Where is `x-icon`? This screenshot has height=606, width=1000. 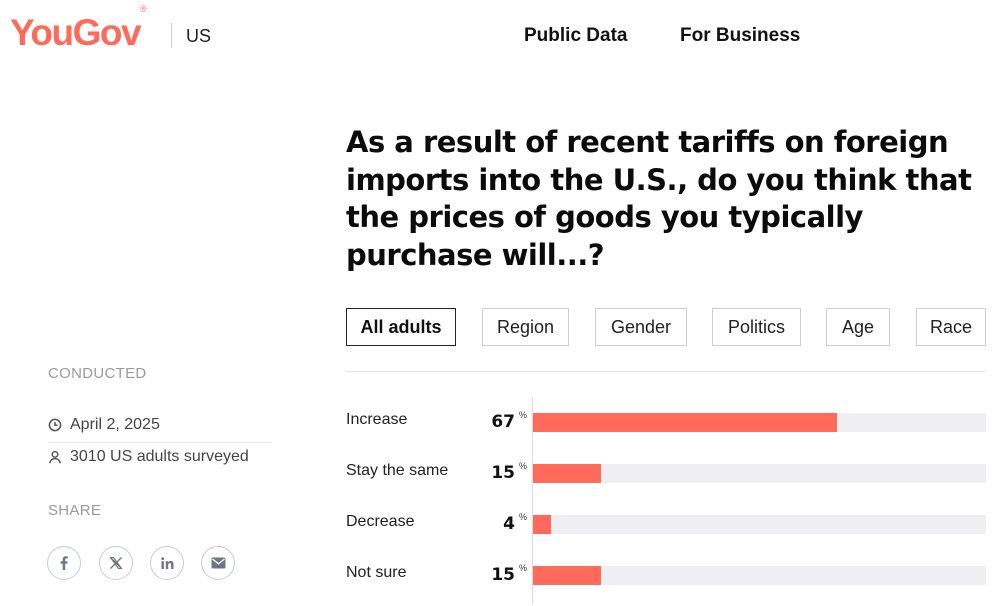
x-icon is located at coordinates (116, 563).